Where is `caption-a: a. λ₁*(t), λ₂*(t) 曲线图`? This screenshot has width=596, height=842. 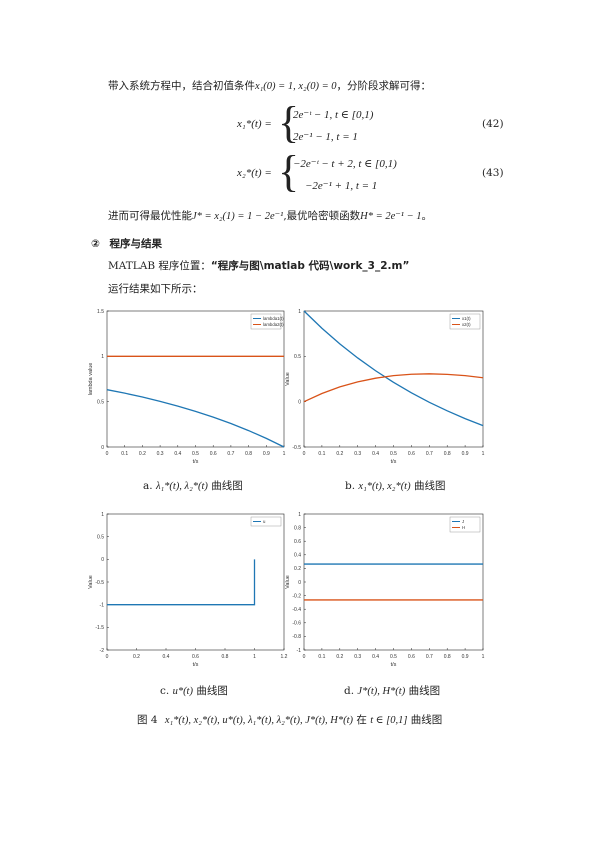
caption-a: a. λ₁*(t), λ₂*(t) 曲线图 is located at coordinates (193, 485).